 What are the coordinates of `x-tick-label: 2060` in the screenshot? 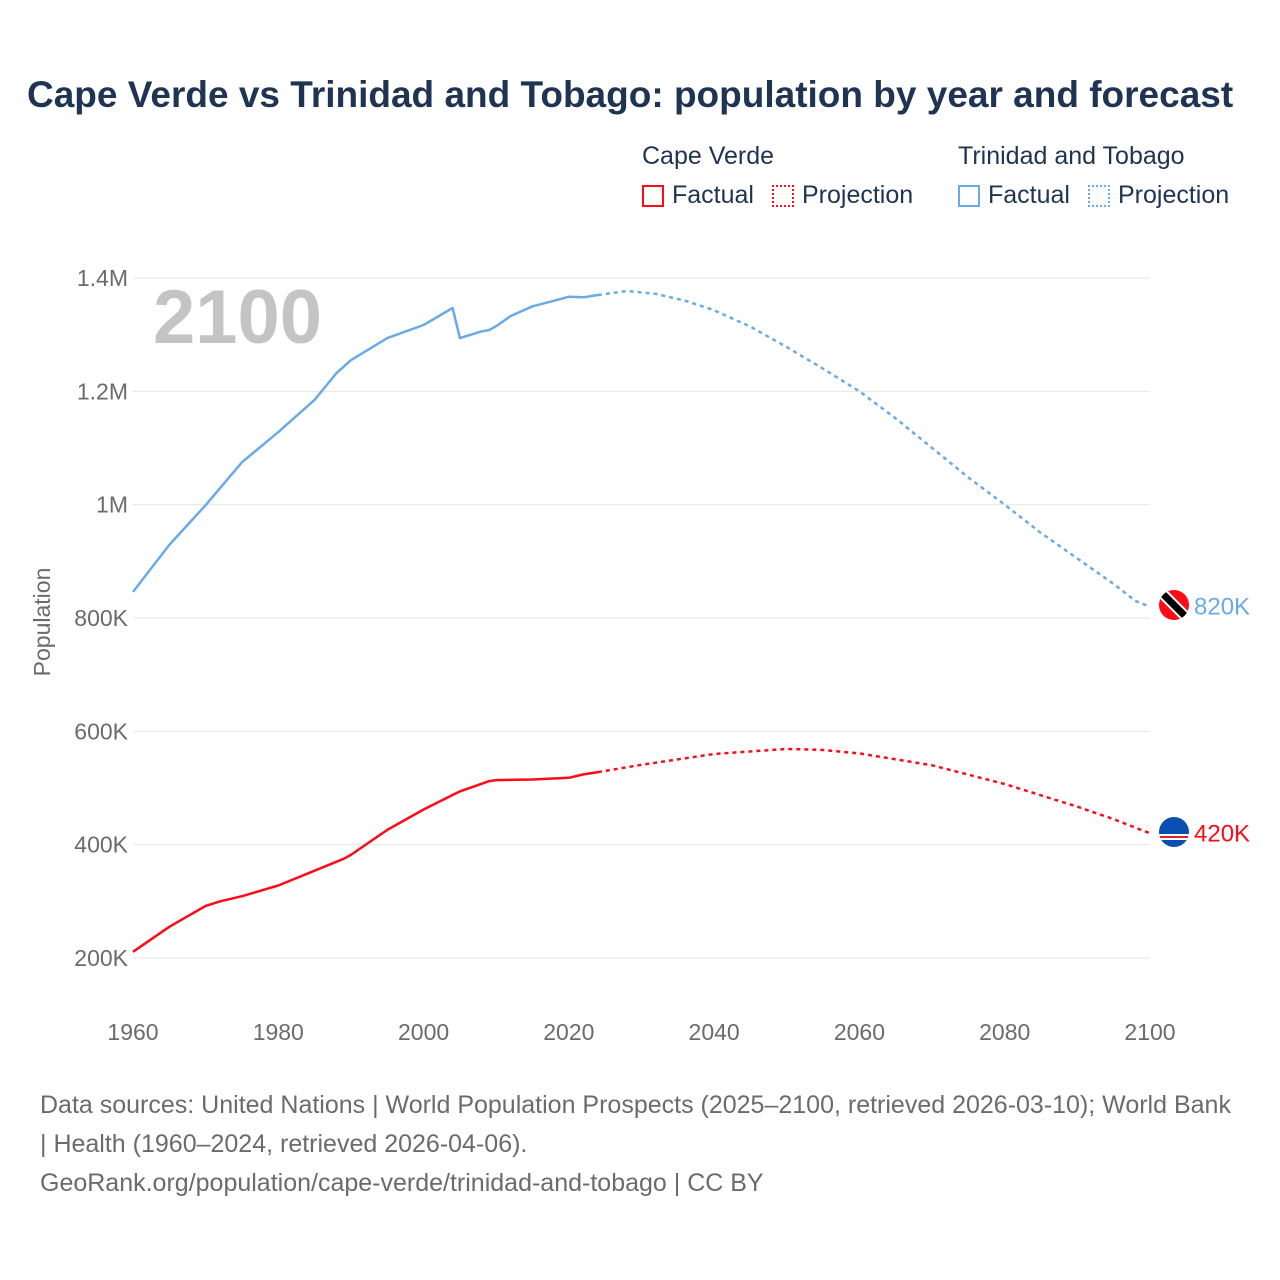 It's located at (859, 1032).